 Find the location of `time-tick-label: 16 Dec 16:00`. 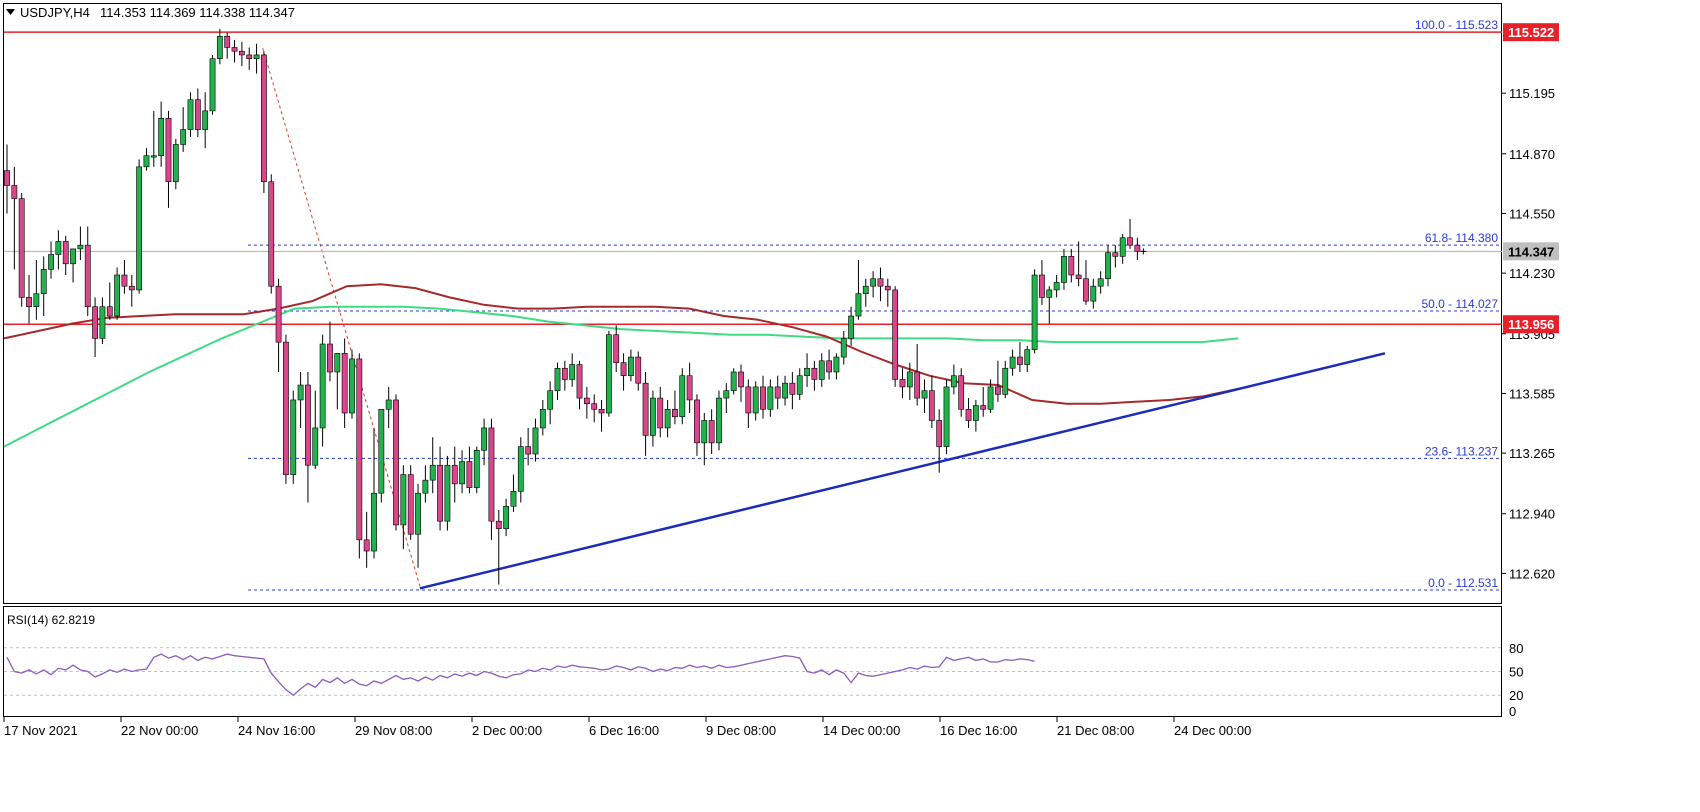

time-tick-label: 16 Dec 16:00 is located at coordinates (978, 730).